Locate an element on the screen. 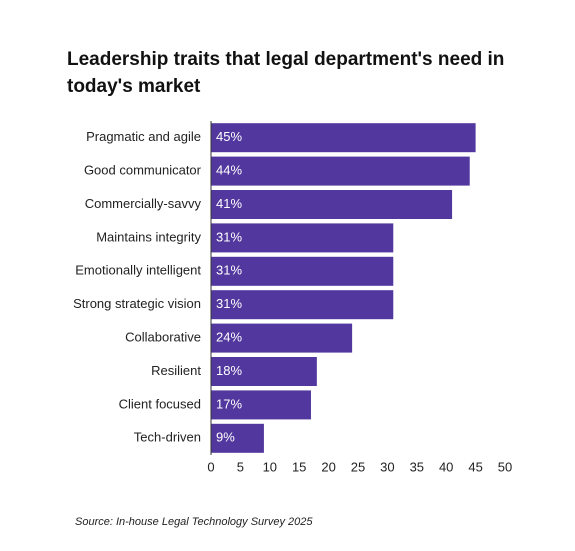  x-tick-label: 0 is located at coordinates (210, 466).